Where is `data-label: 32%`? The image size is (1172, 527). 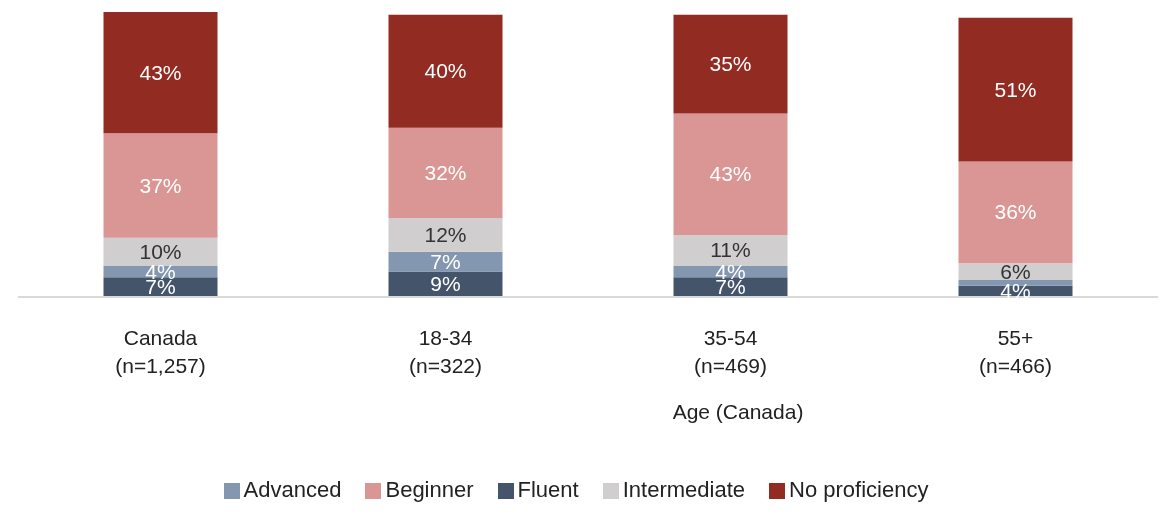
data-label: 32% is located at coordinates (445, 172).